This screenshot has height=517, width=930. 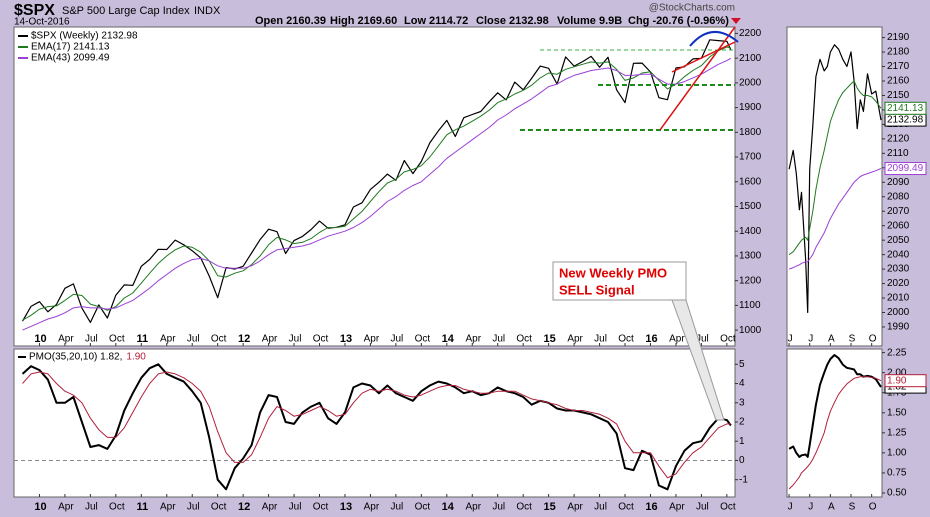 What do you see at coordinates (897, 372) in the screenshot?
I see `y-tick-label: 2.00` at bounding box center [897, 372].